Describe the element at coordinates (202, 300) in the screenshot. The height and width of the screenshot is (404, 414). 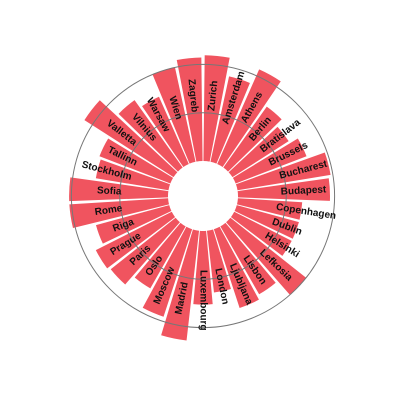
I see `label-luxembourg: Luxembourg` at that location.